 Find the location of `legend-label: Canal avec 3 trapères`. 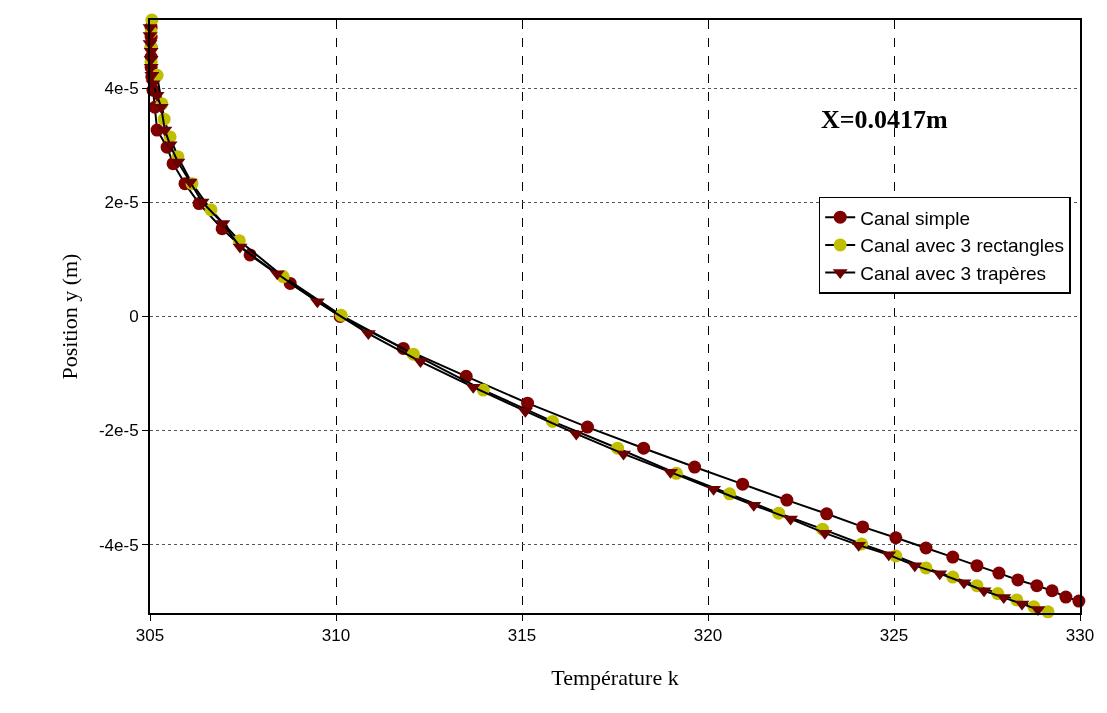

legend-label: Canal avec 3 trapères is located at coordinates (953, 273).